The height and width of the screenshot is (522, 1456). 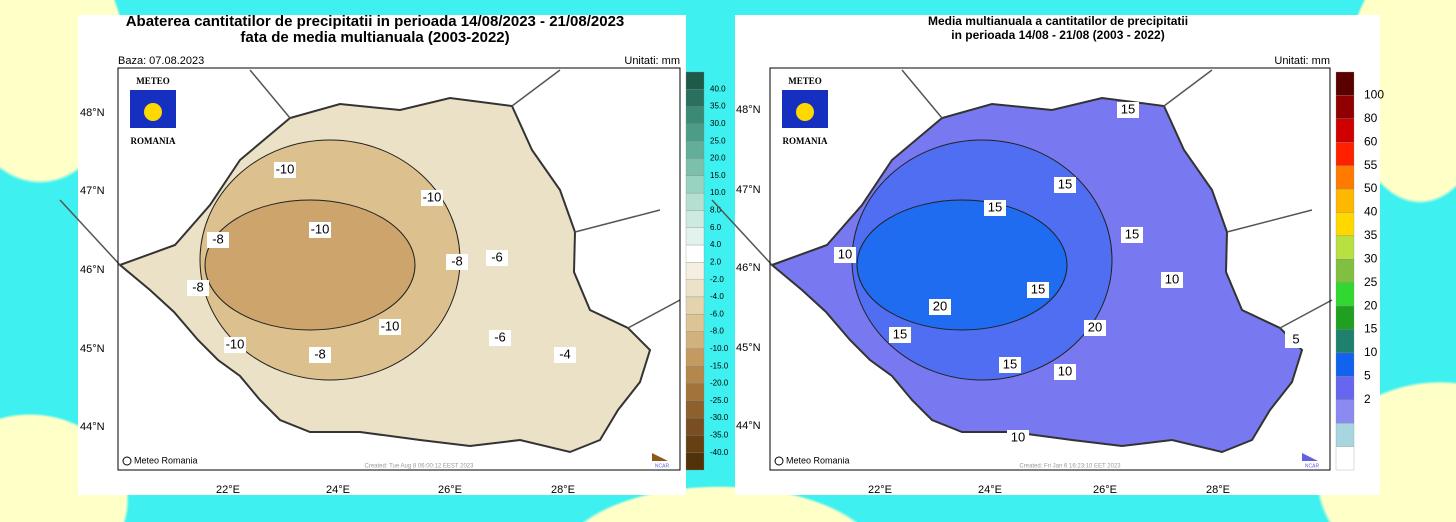 I want to click on ncar-logo, so click(x=1310, y=457).